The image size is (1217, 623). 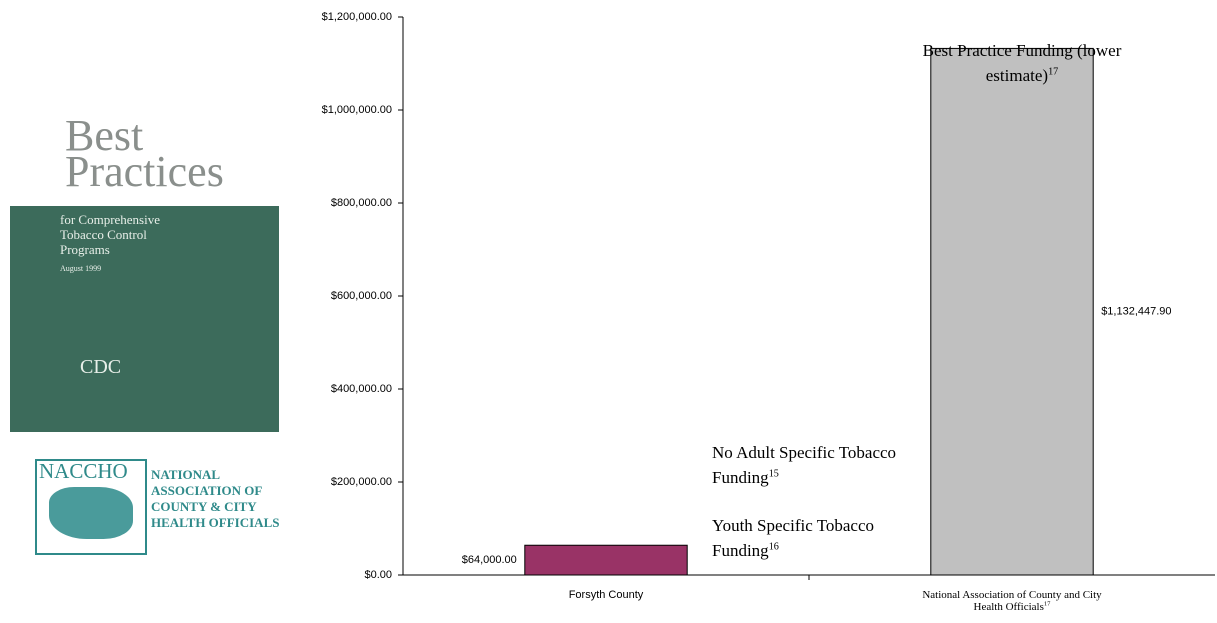 What do you see at coordinates (207, 490) in the screenshot?
I see `logo-name-line: ASSOCIATION OF` at bounding box center [207, 490].